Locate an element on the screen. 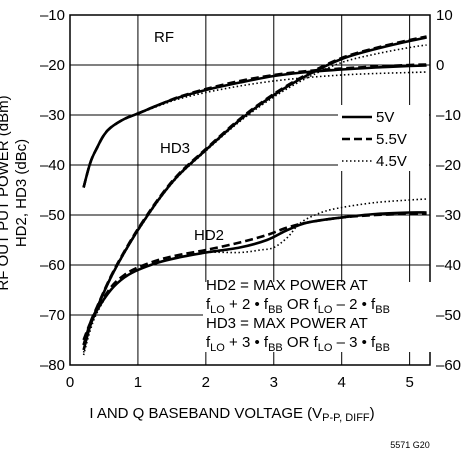 The image size is (462, 452). annotation-line-2: fLO + 2 • fBB OR fLO – 2 • fBB is located at coordinates (298, 306).